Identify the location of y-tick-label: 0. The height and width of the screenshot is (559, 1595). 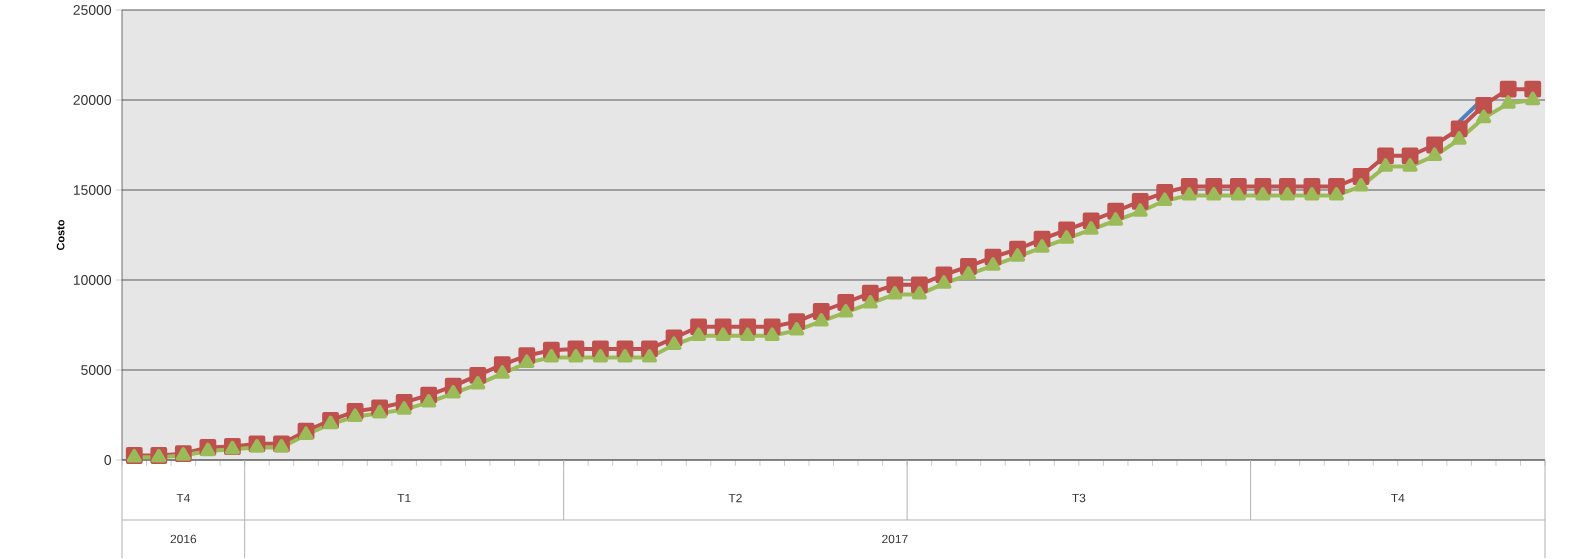
(108, 460).